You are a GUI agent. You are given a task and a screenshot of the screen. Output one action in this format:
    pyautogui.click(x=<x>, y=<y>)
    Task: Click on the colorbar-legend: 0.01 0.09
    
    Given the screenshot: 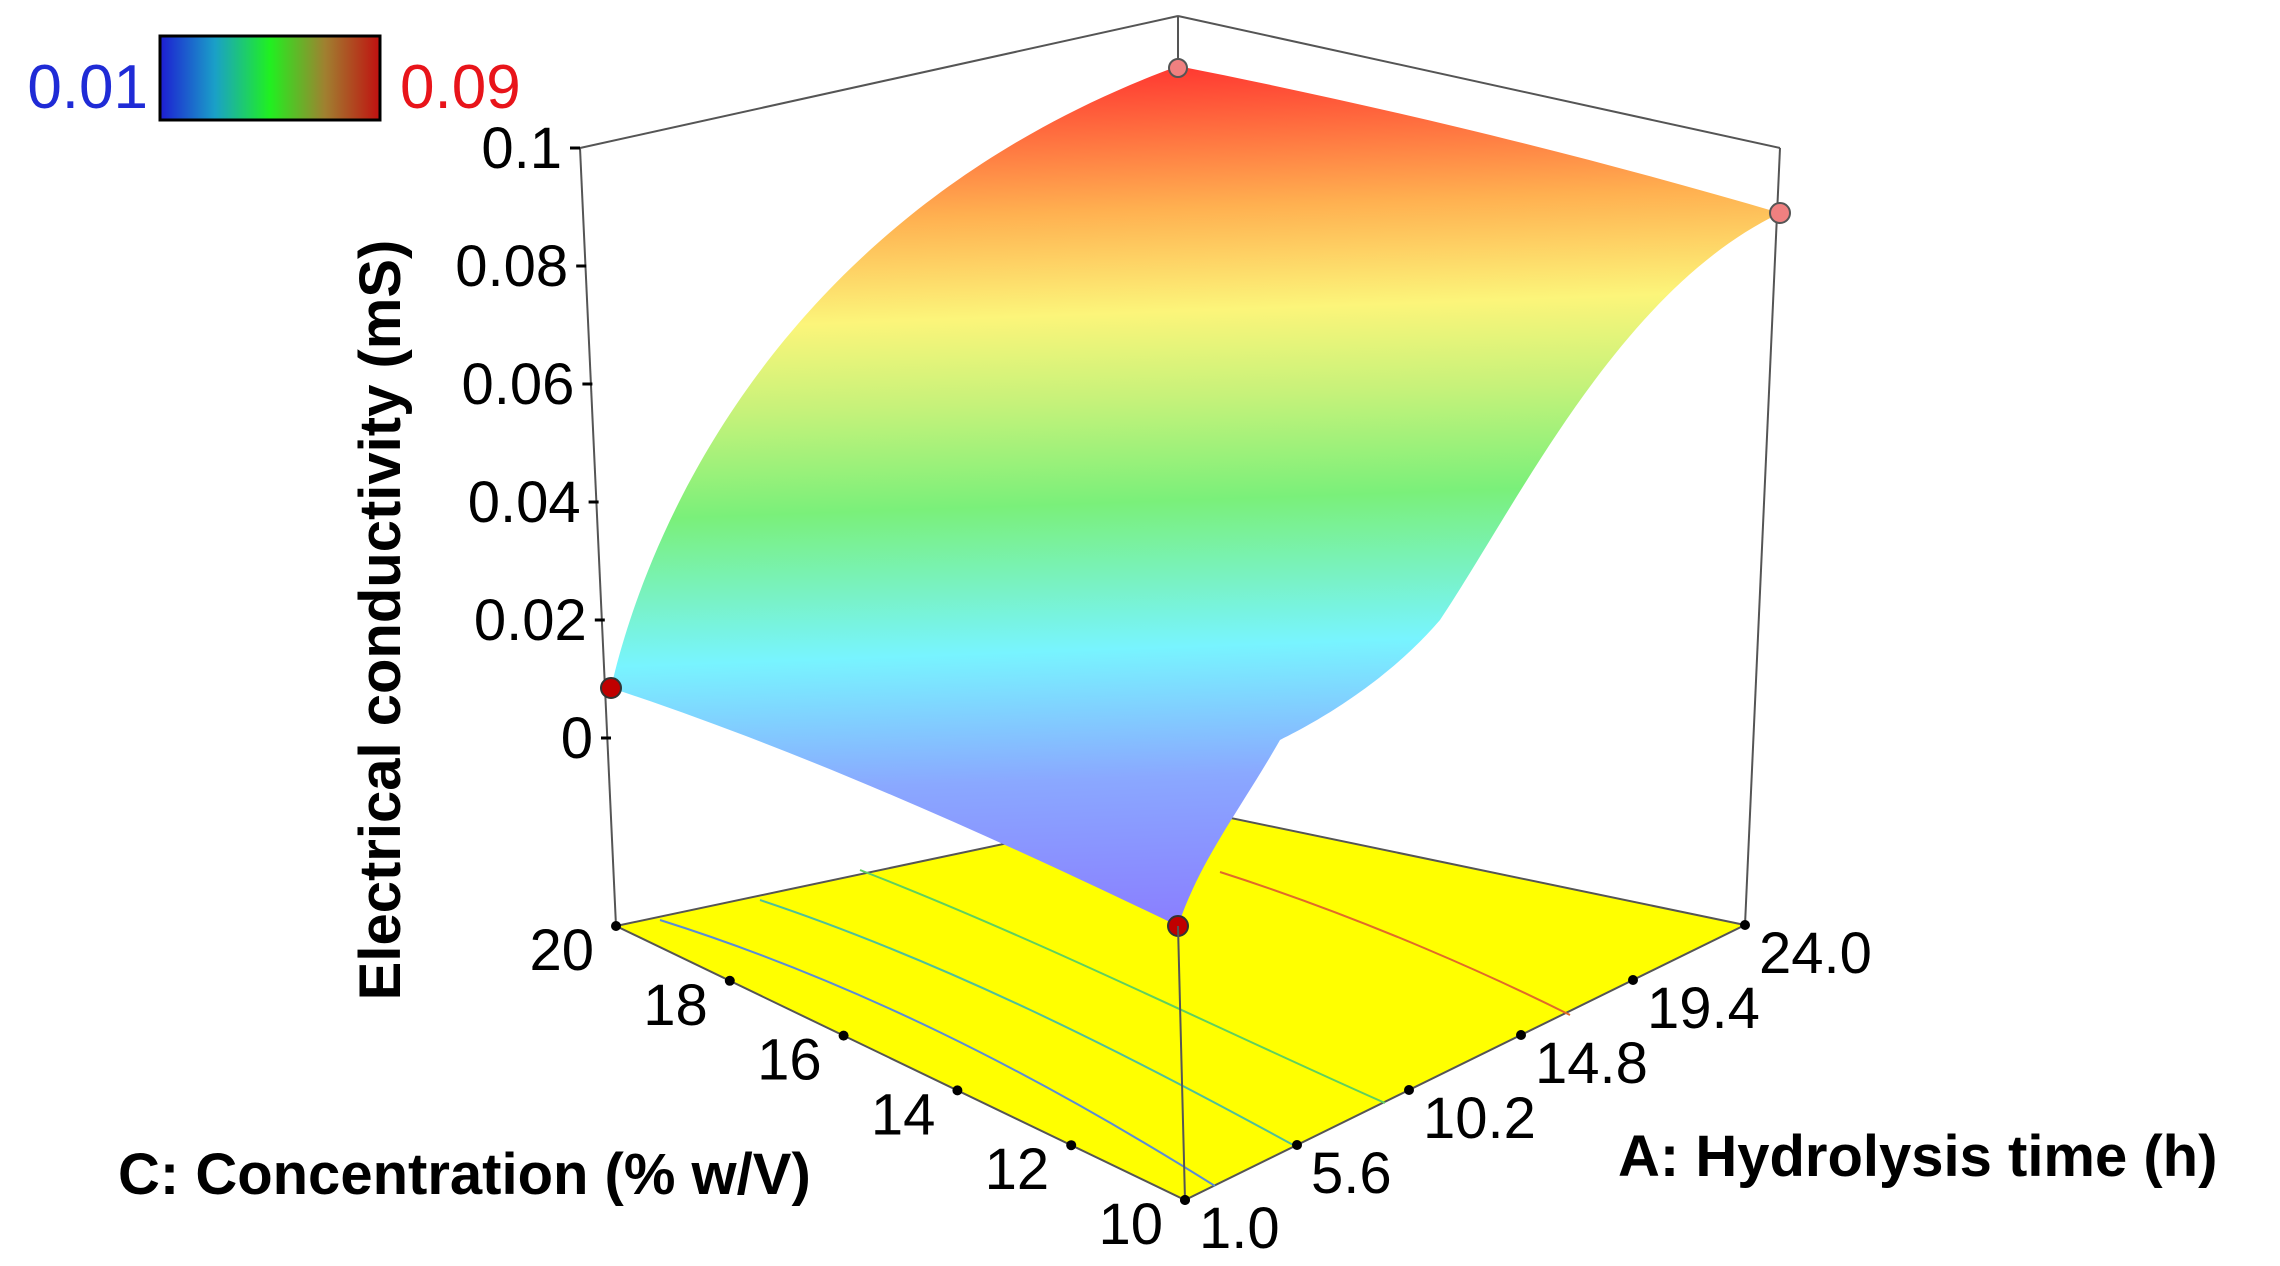 What is the action you would take?
    pyautogui.click(x=274, y=78)
    